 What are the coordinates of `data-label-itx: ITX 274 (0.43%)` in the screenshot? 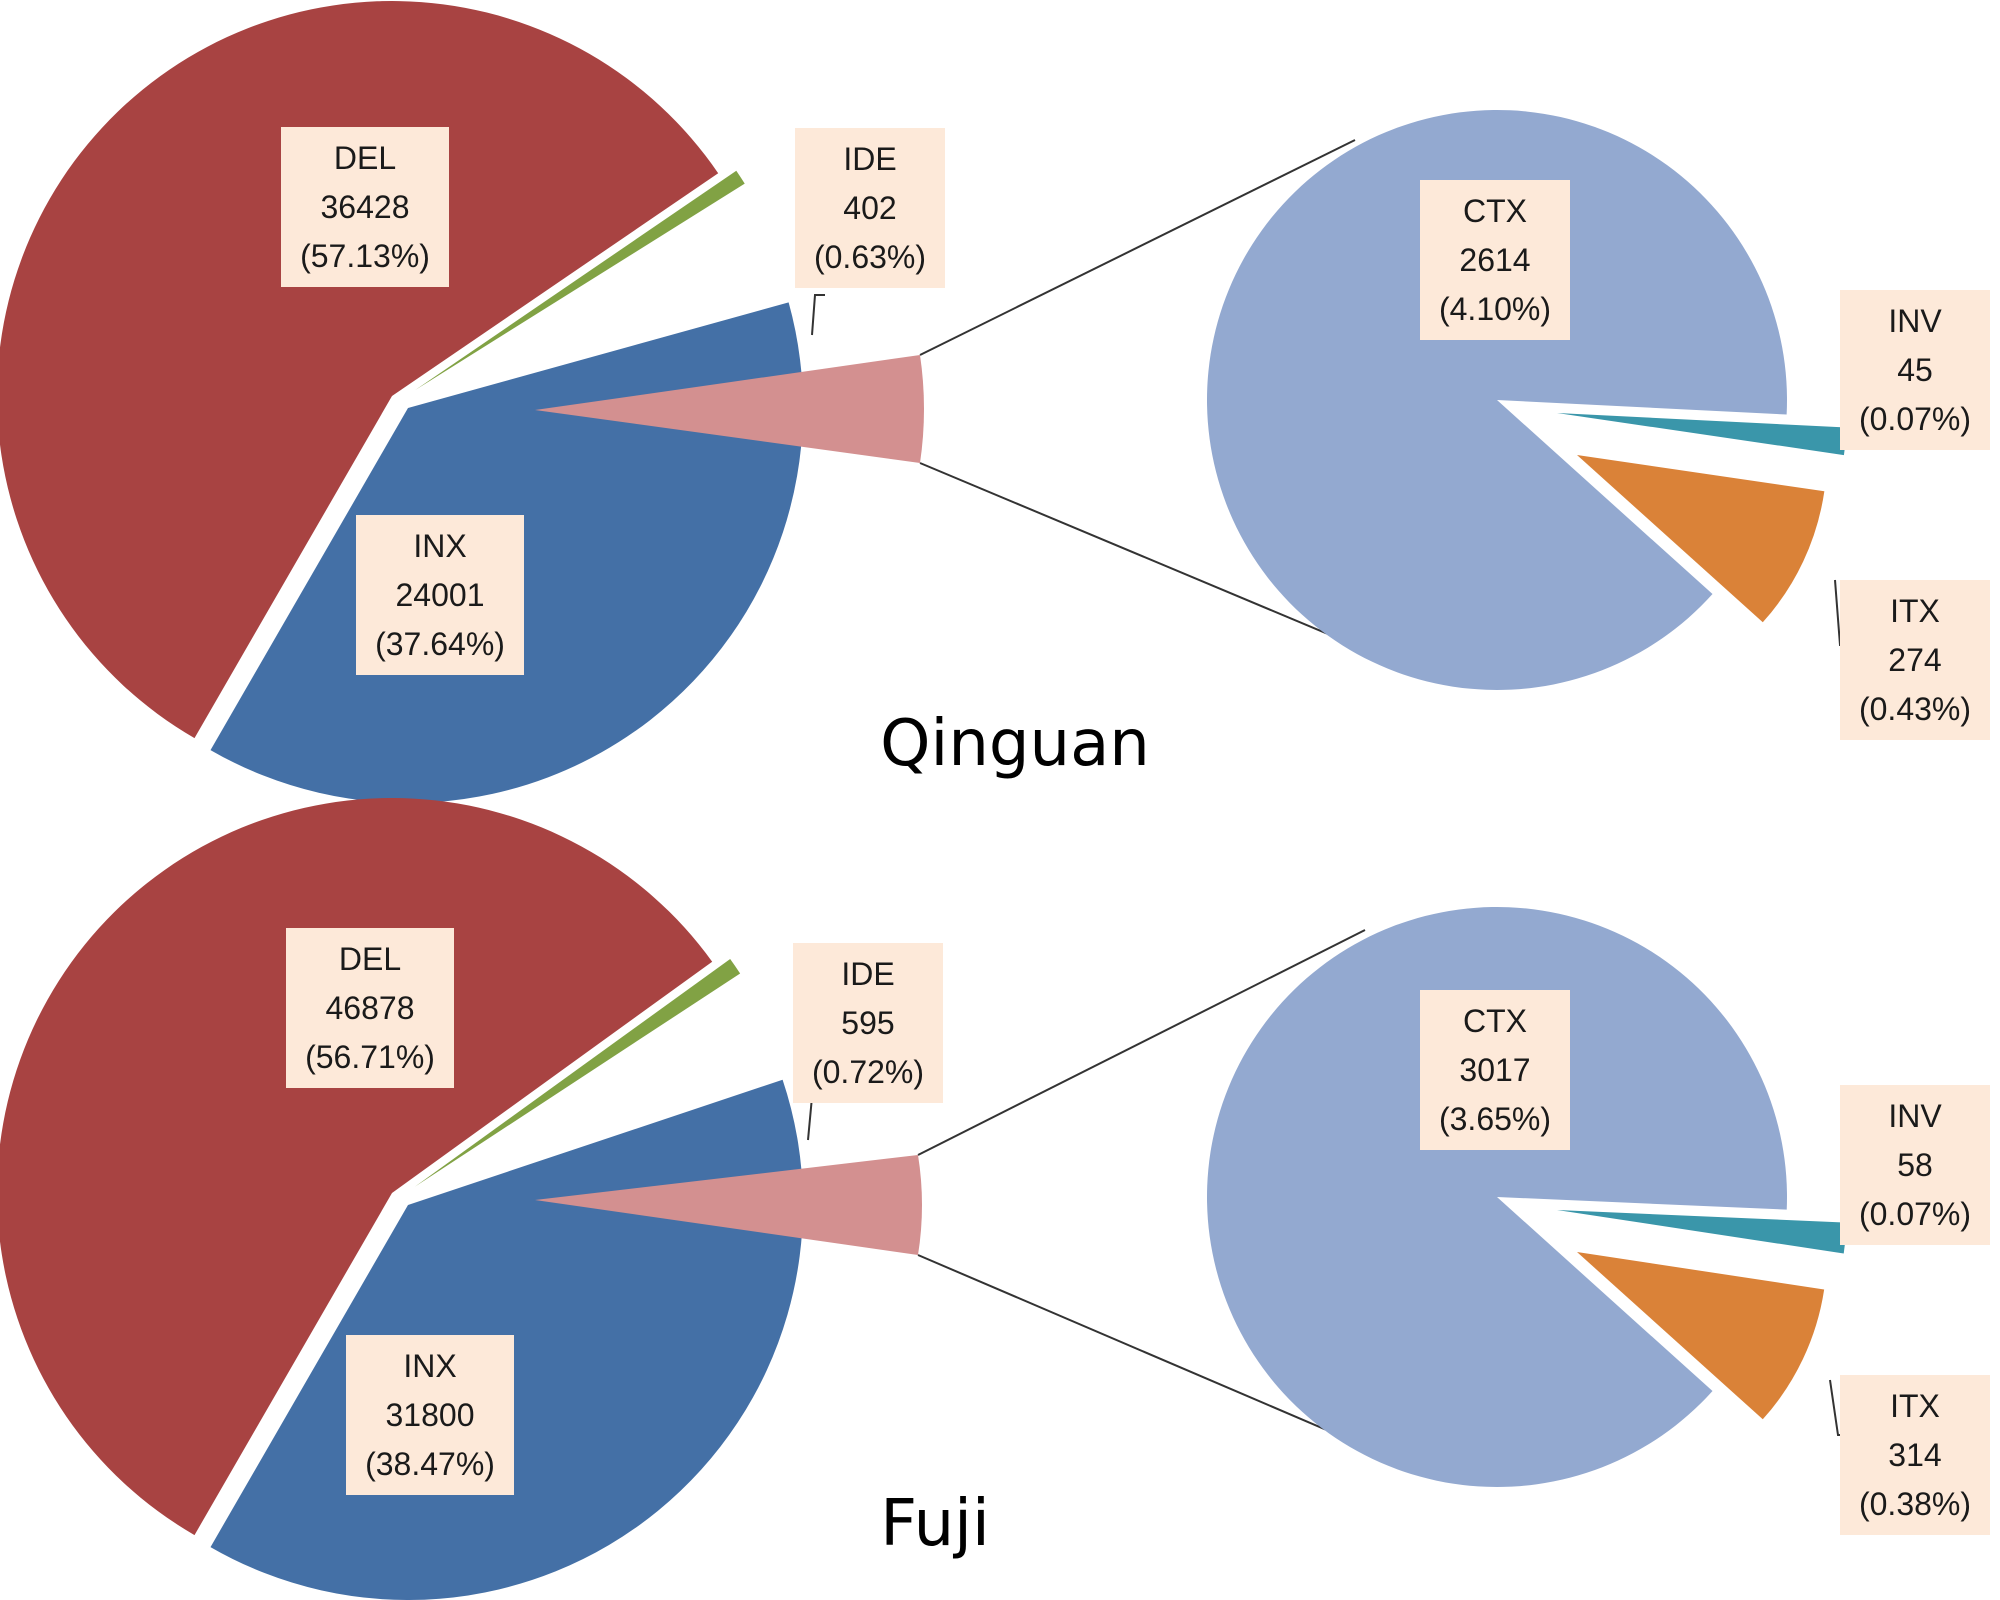 It's located at (1915, 660).